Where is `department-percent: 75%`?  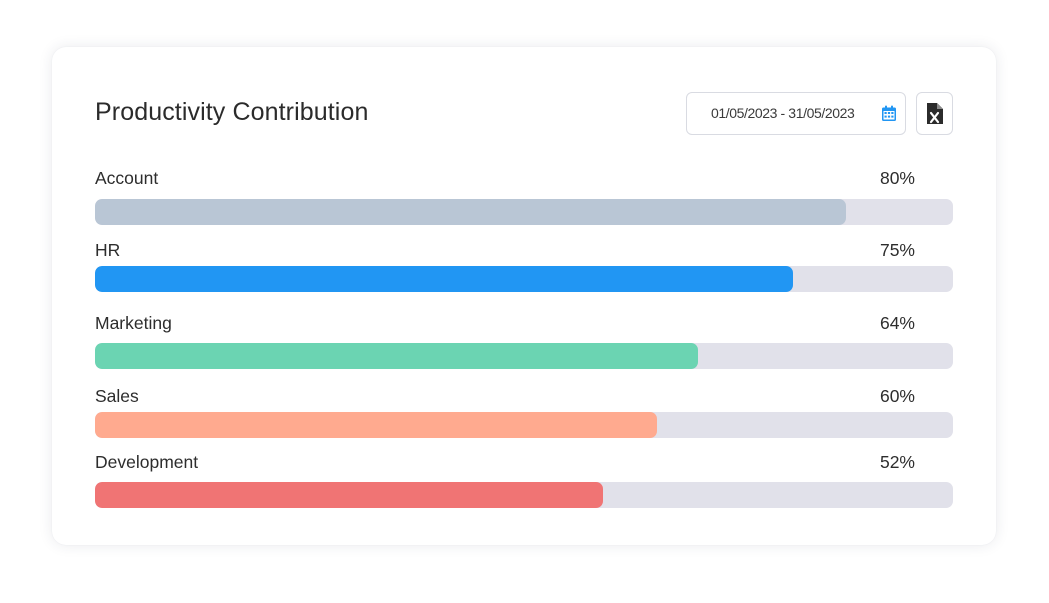 department-percent: 75% is located at coordinates (897, 250).